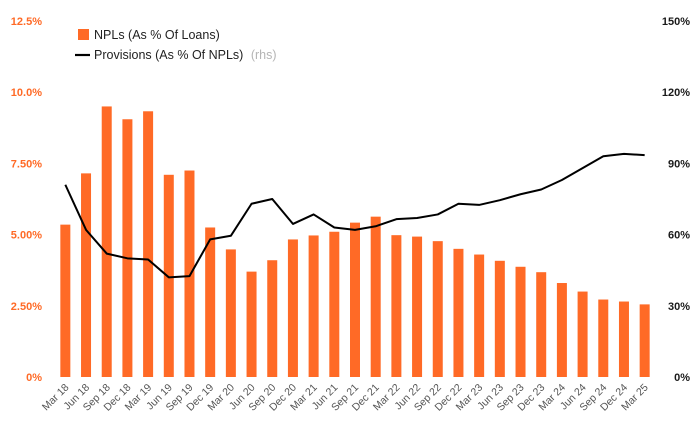 This screenshot has height=433, width=700. What do you see at coordinates (83, 34) in the screenshot?
I see `legend-swatch-npl` at bounding box center [83, 34].